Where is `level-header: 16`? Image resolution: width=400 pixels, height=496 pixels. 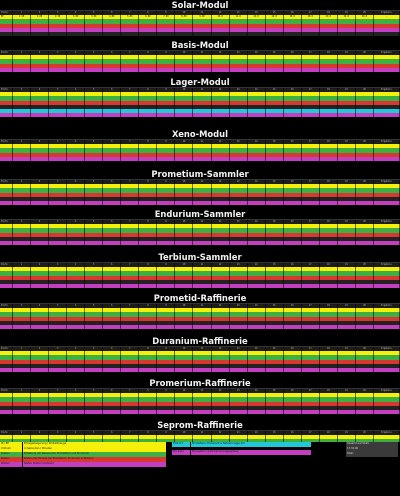
level-header: 16 is located at coordinates (293, 142).